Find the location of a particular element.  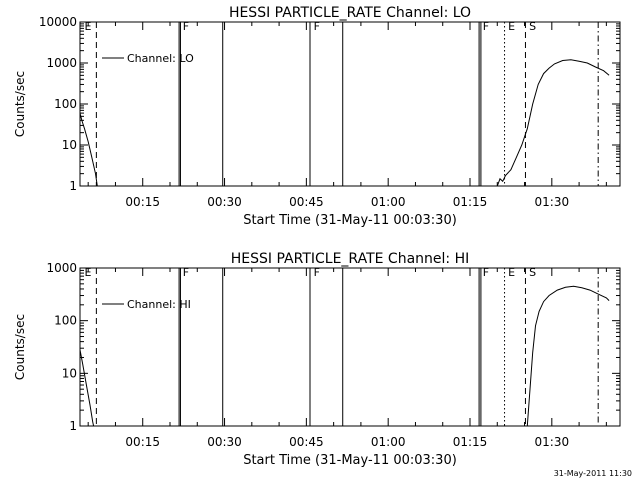

footer-timestamp: 31-May-2011 11:30 is located at coordinates (592, 473).